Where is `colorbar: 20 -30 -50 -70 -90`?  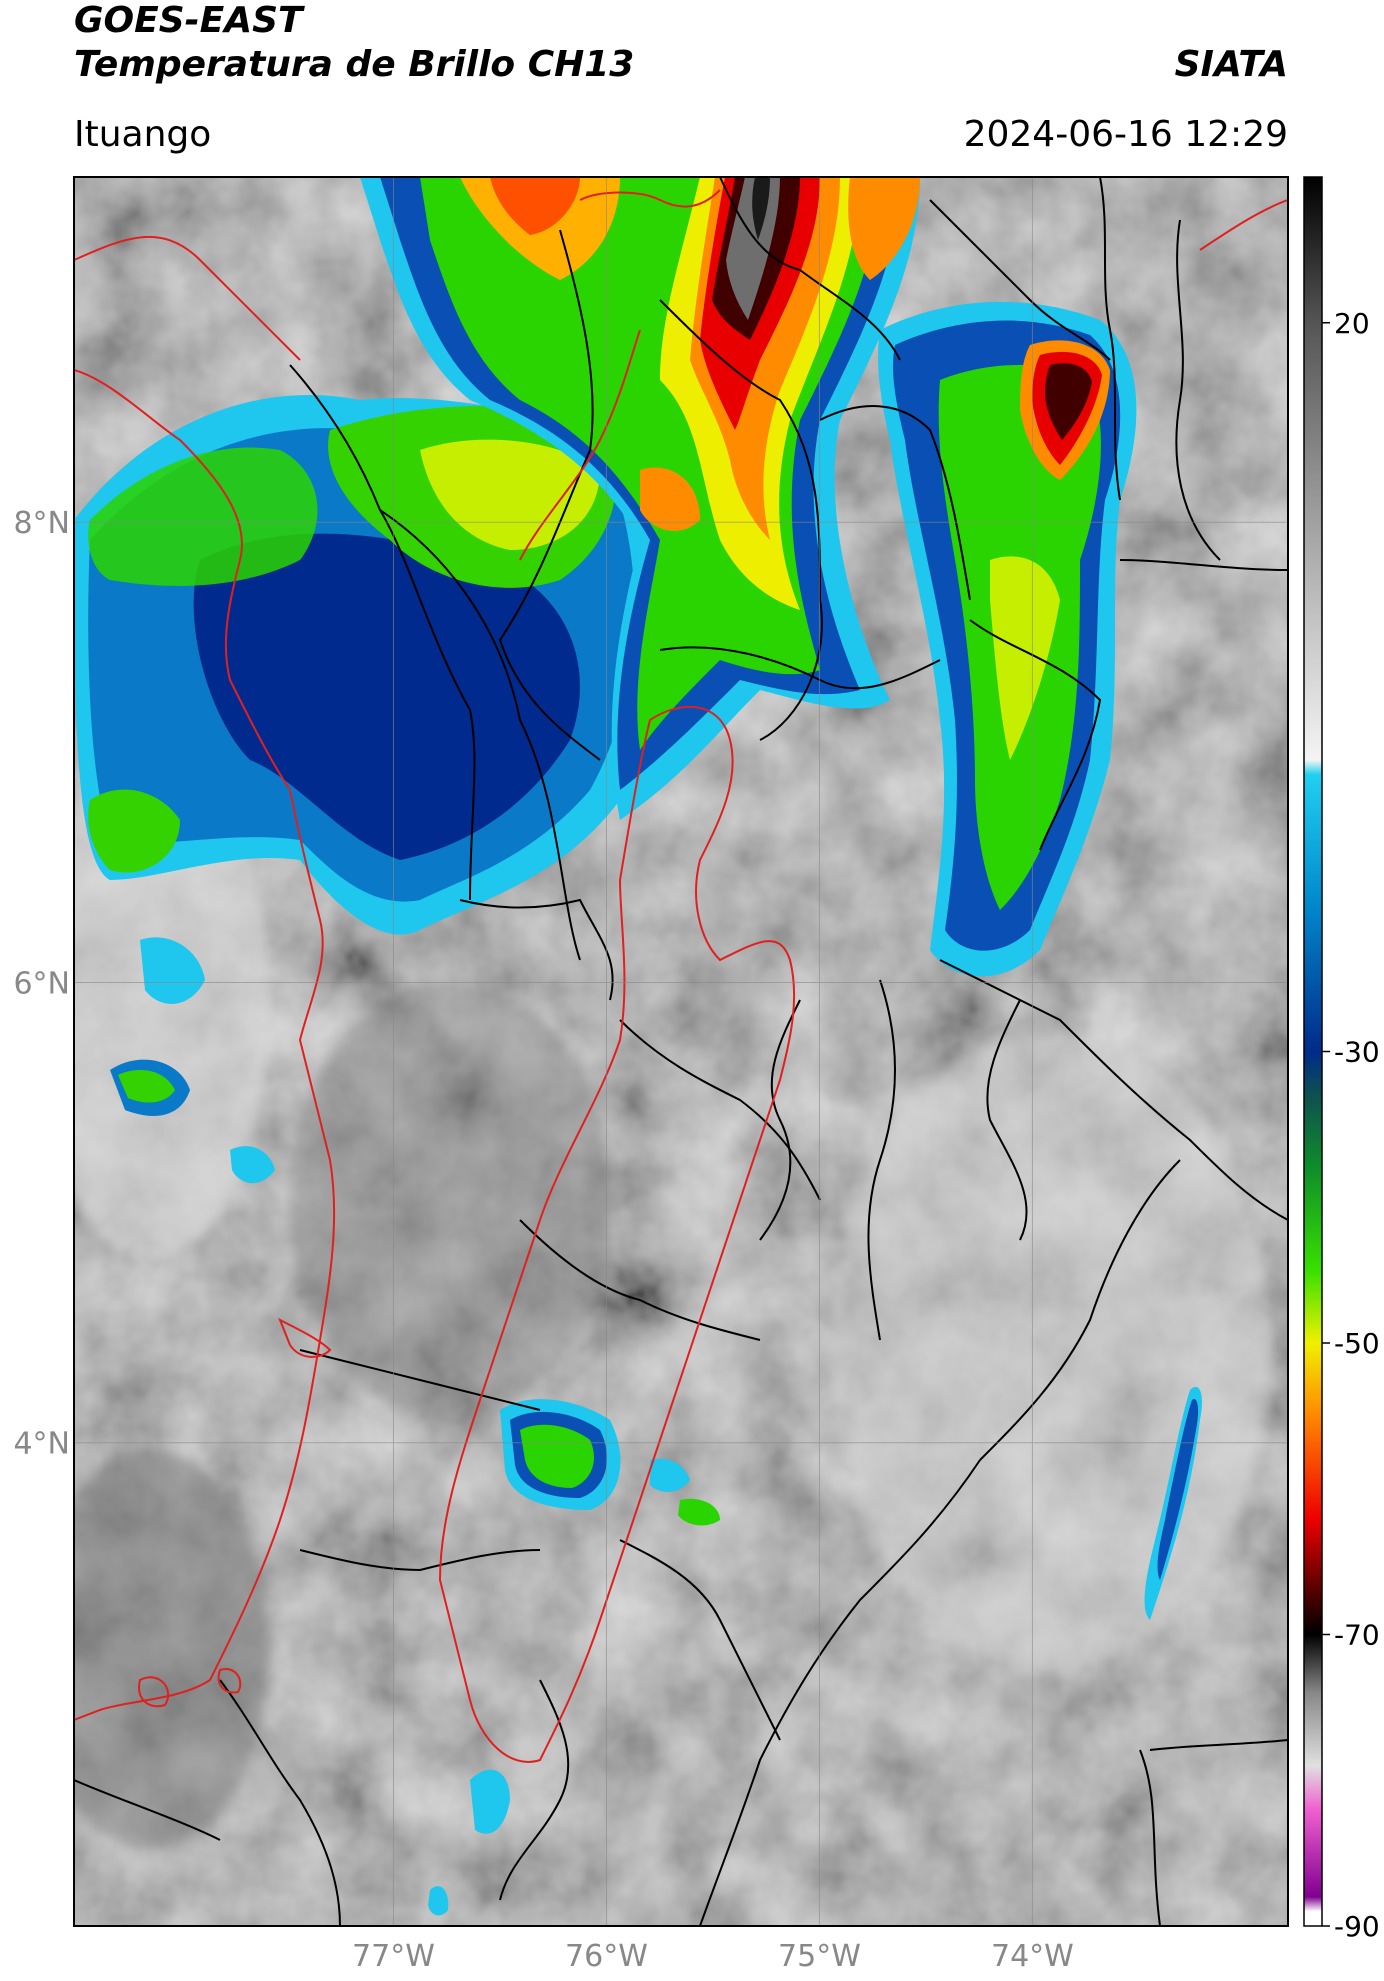 colorbar: 20 -30 -50 -70 -90 is located at coordinates (1341, 1059).